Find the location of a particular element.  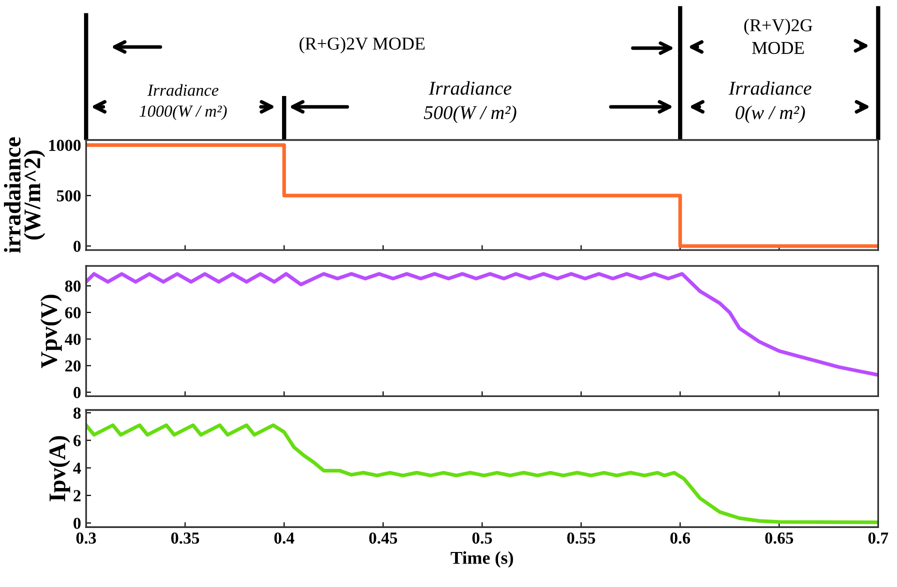

x-tick-label: 0.65 is located at coordinates (779, 538).